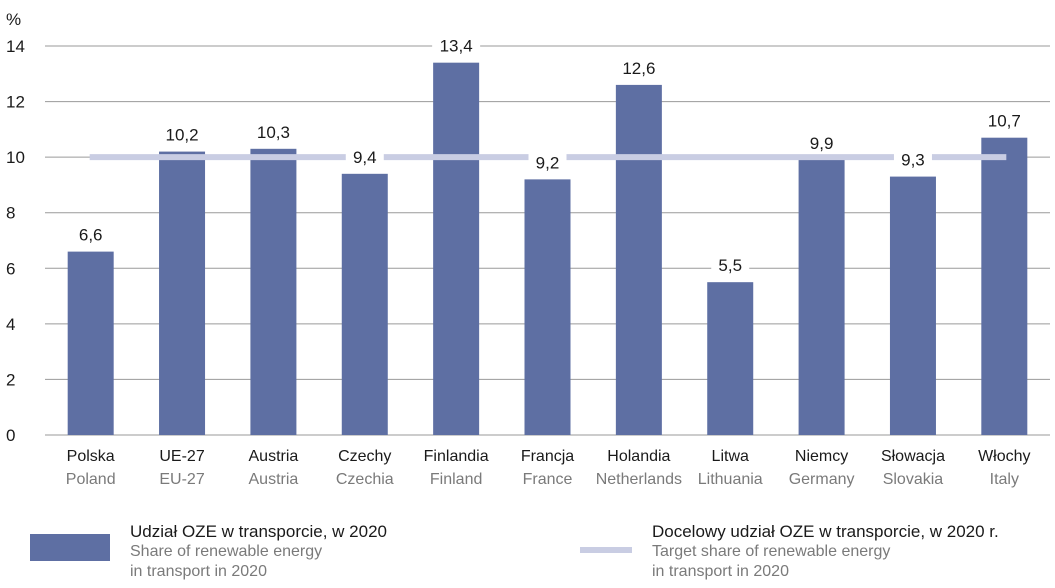 This screenshot has height=588, width=1055. I want to click on data-label: 10,7, so click(1004, 121).